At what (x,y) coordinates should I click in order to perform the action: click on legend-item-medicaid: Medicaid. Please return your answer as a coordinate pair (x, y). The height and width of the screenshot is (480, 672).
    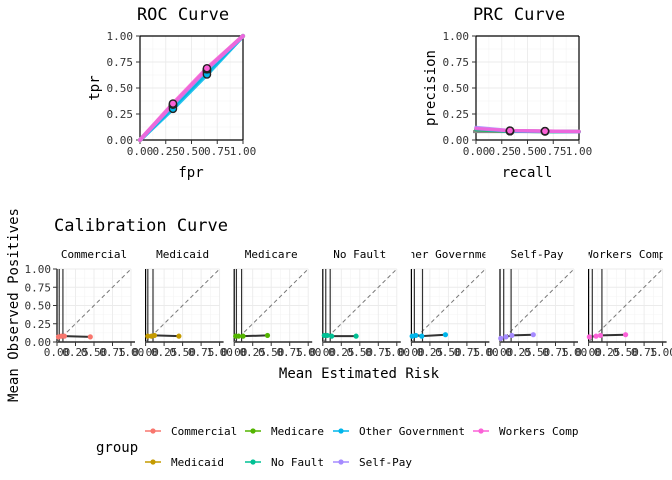
    Looking at the image, I should click on (184, 462).